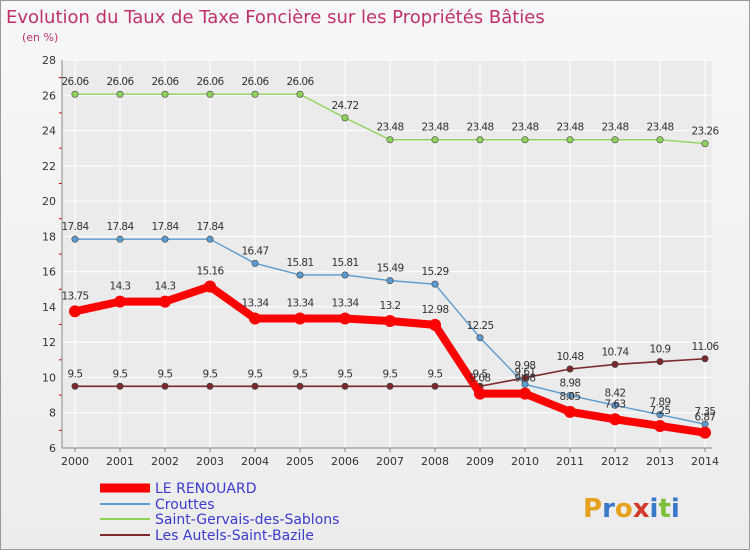 Image resolution: width=750 pixels, height=550 pixels. What do you see at coordinates (345, 461) in the screenshot?
I see `x-tick-label: 2006` at bounding box center [345, 461].